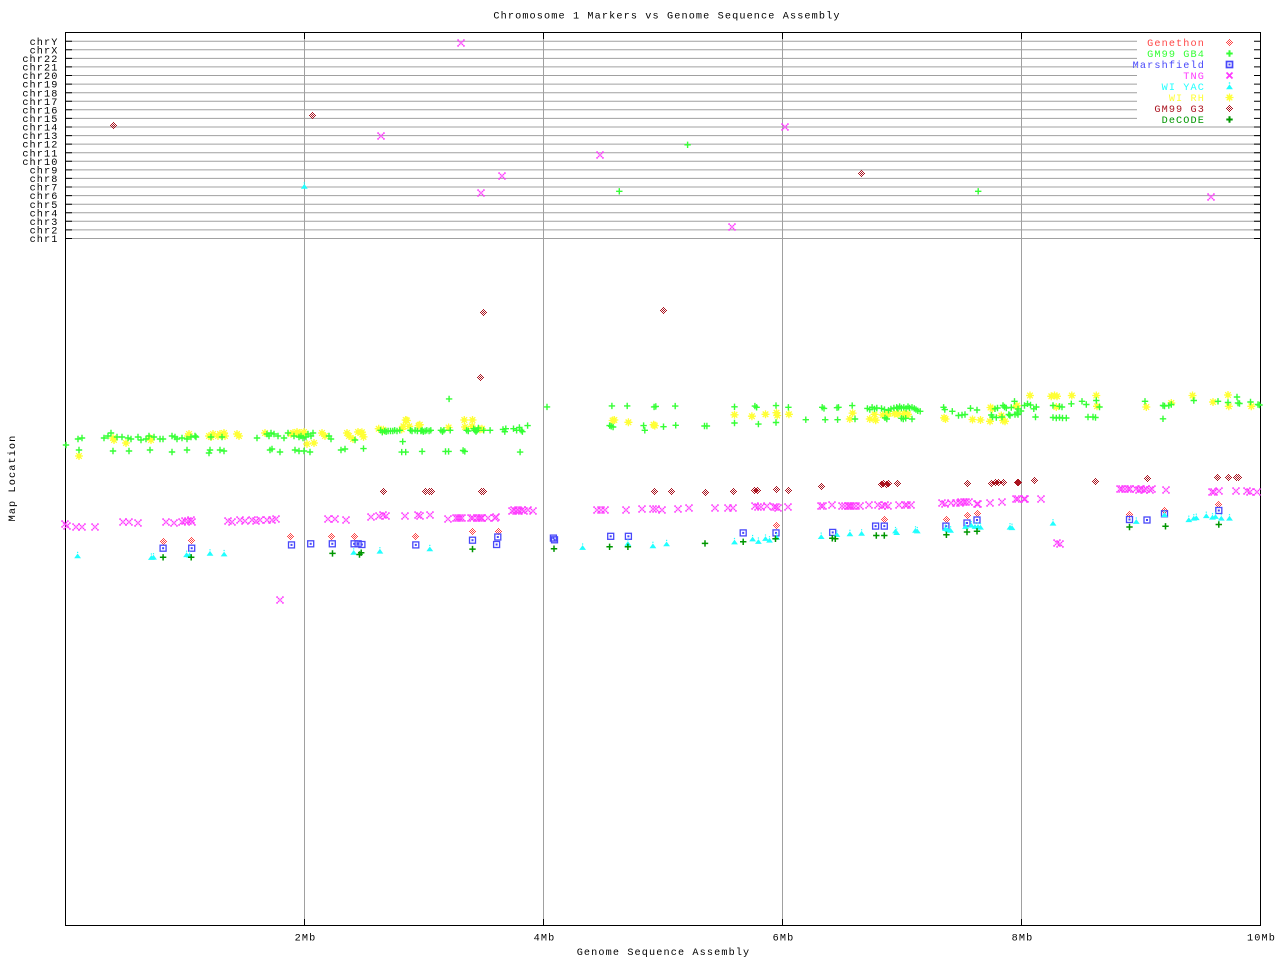 This screenshot has height=960, width=1280. I want to click on svg-text: Marshfield, so click(1169, 66).